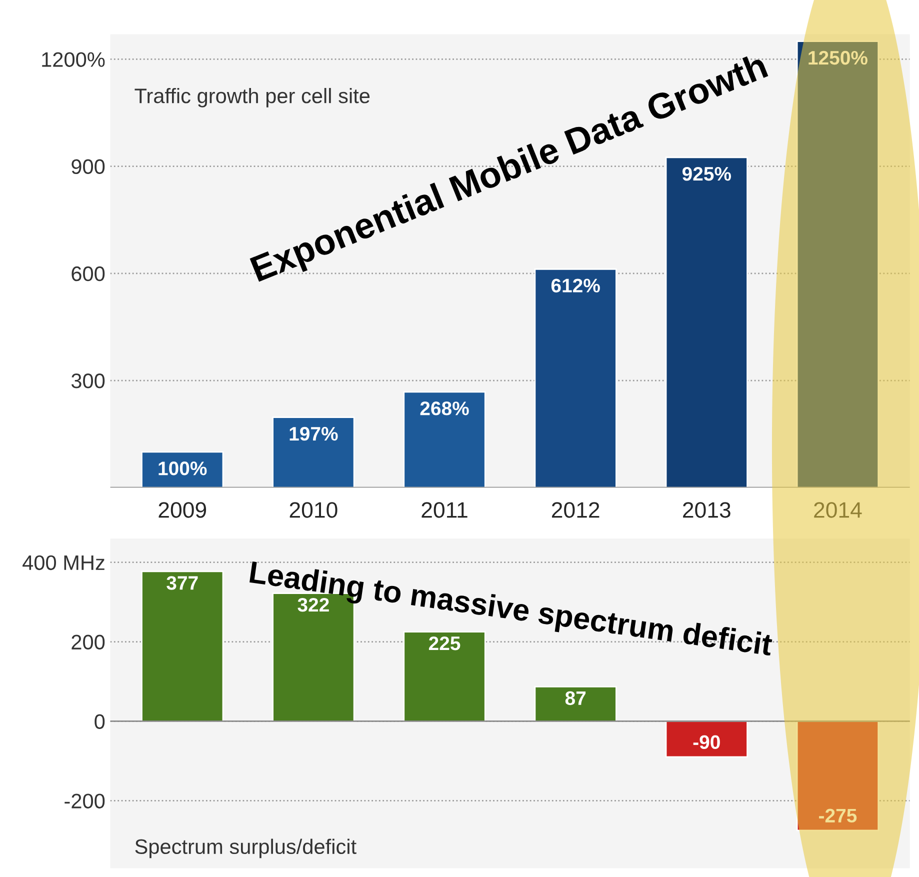 This screenshot has width=919, height=877. What do you see at coordinates (88, 381) in the screenshot?
I see `y-tick-label: 300` at bounding box center [88, 381].